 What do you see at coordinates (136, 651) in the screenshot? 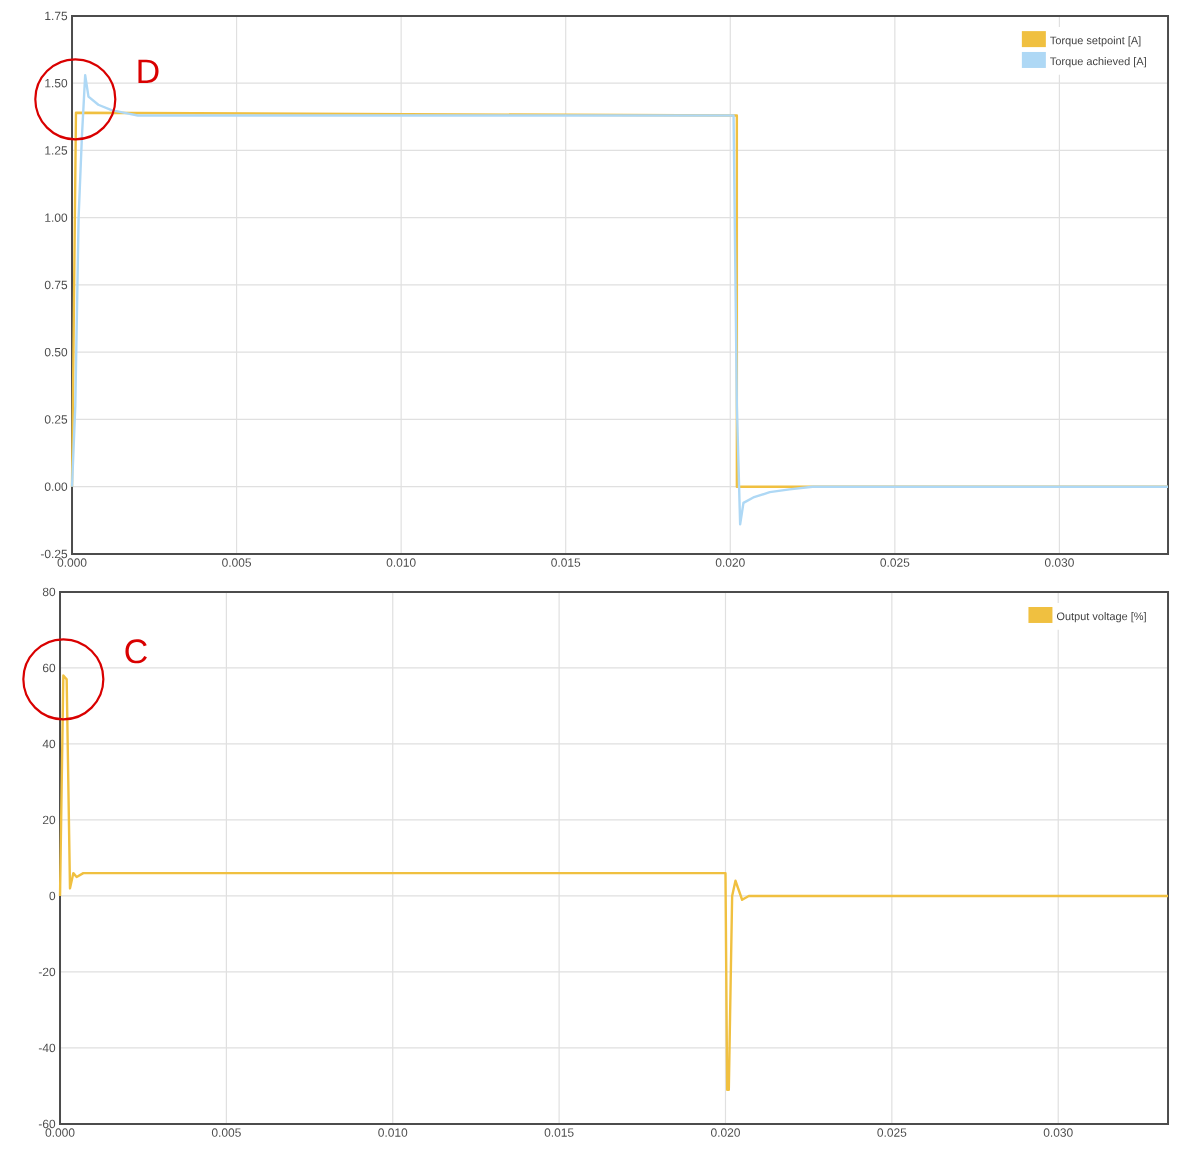
I see `annotation: C` at bounding box center [136, 651].